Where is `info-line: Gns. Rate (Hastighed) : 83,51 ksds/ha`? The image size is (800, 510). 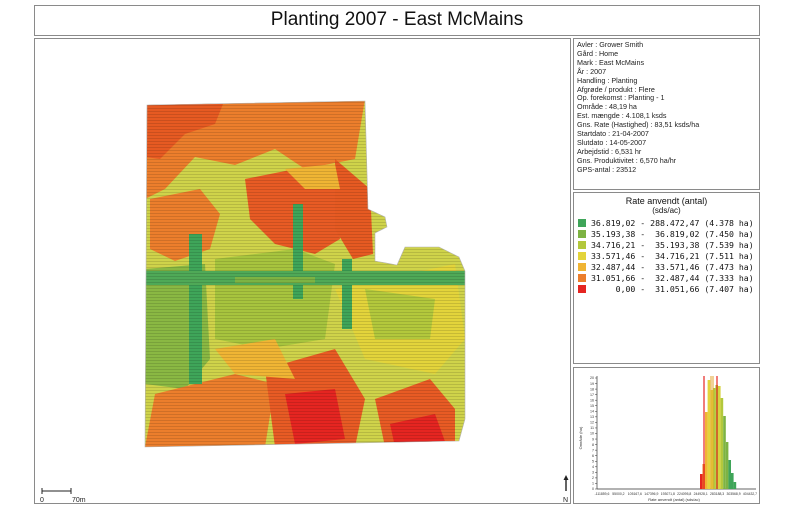 info-line: Gns. Rate (Hastighed) : 83,51 ksds/ha is located at coordinates (638, 125).